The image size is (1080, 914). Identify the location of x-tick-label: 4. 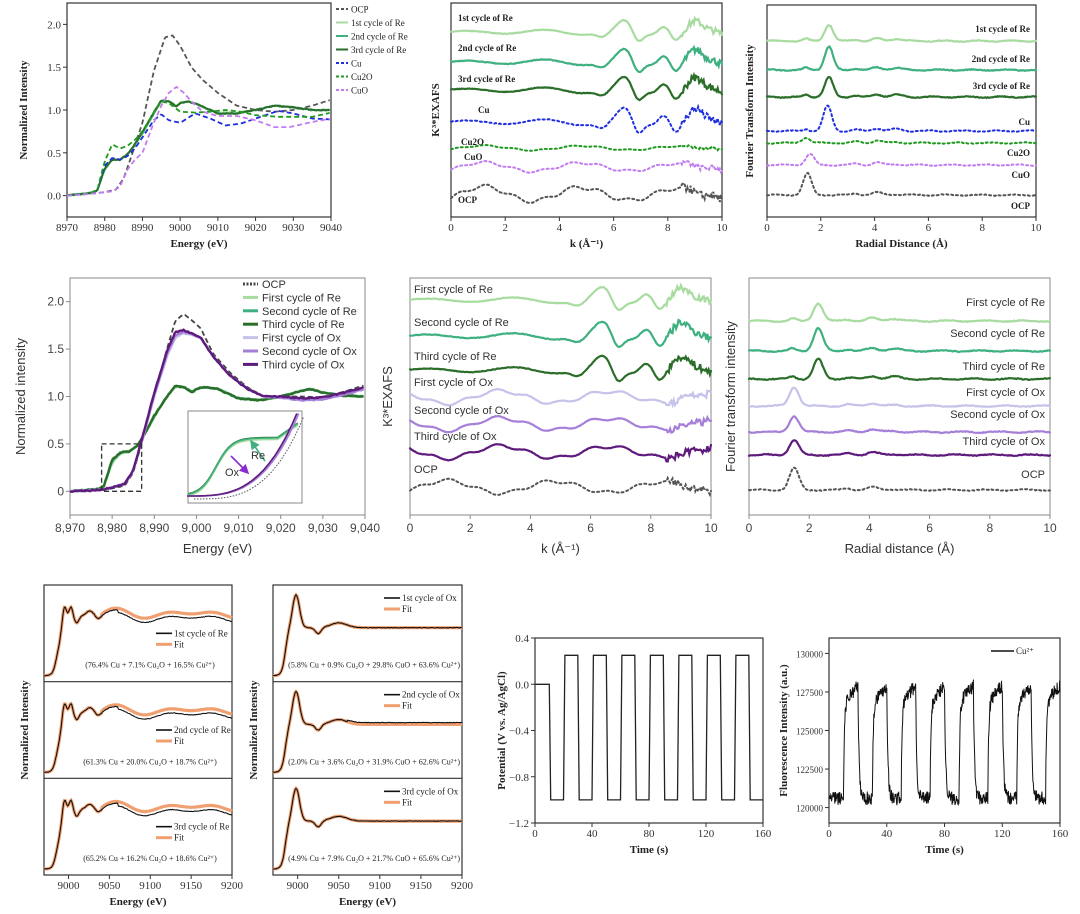
(869, 528).